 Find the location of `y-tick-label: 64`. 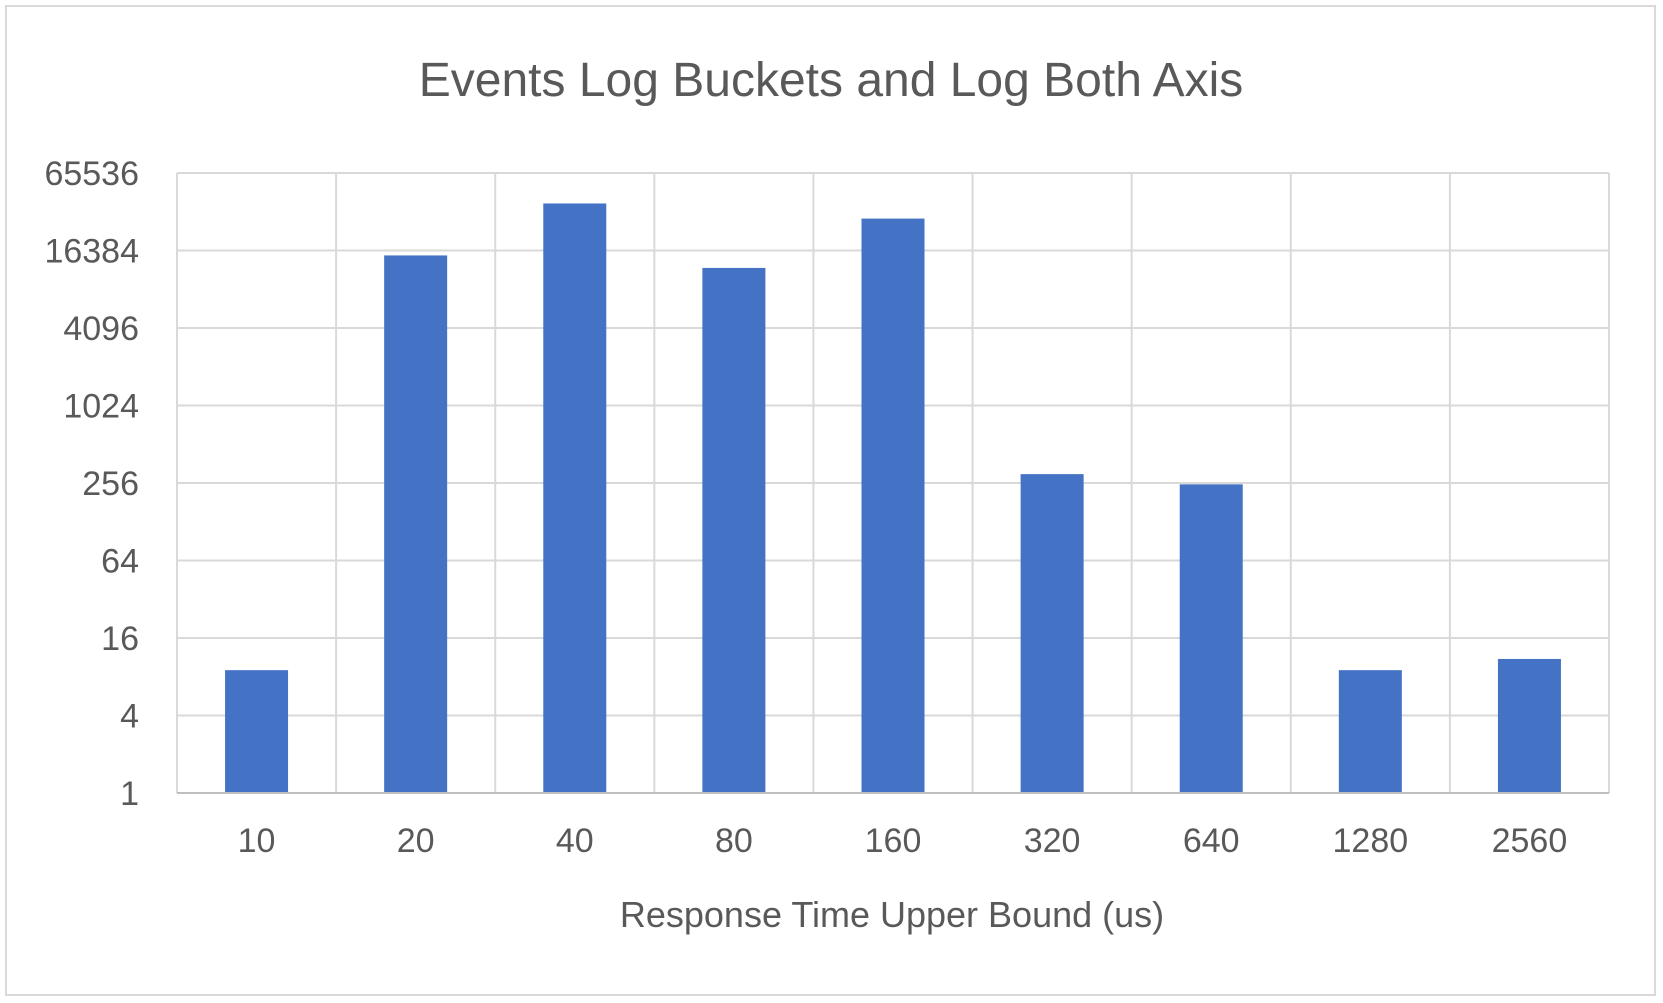

y-tick-label: 64 is located at coordinates (120, 562).